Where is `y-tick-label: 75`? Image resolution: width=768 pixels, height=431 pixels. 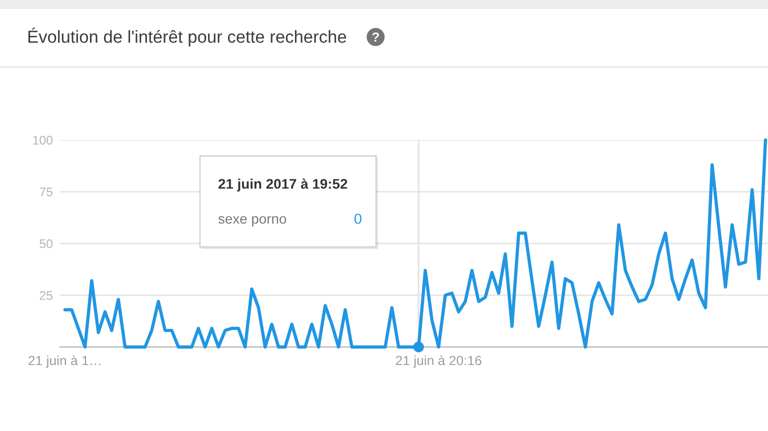 y-tick-label: 75 is located at coordinates (46, 192).